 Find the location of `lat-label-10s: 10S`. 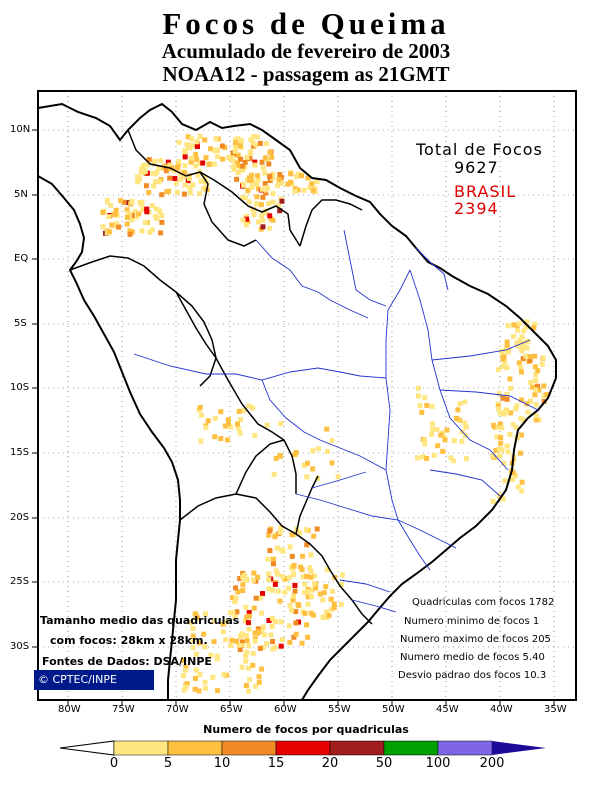

lat-label-10s: 10S is located at coordinates (20, 387).